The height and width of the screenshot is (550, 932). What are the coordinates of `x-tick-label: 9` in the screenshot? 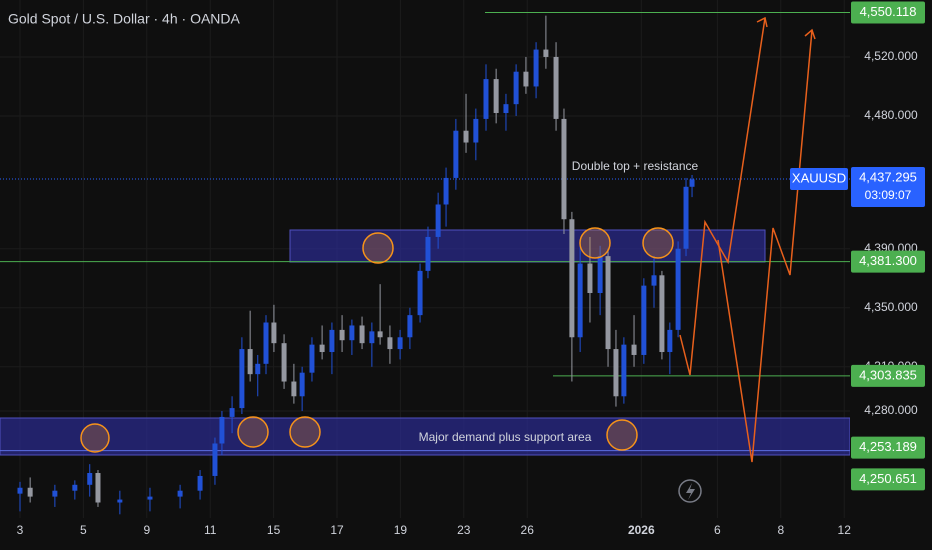 It's located at (146, 530).